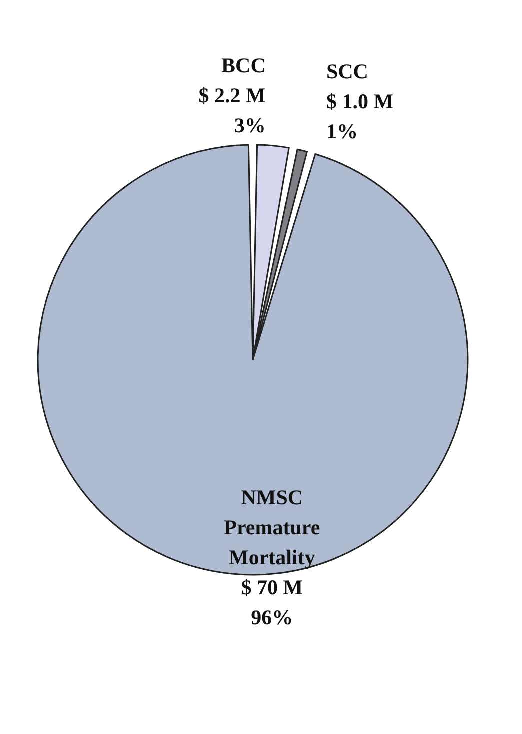  What do you see at coordinates (272, 528) in the screenshot?
I see `slice-label: NMSC Premature Mortality` at bounding box center [272, 528].